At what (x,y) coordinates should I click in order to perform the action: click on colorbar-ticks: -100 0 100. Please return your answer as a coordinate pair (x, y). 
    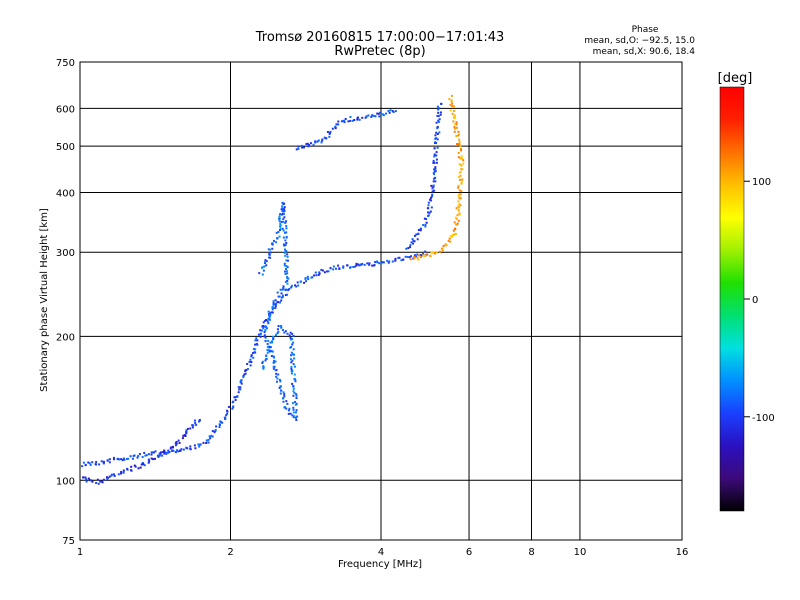
    Looking at the image, I should click on (759, 300).